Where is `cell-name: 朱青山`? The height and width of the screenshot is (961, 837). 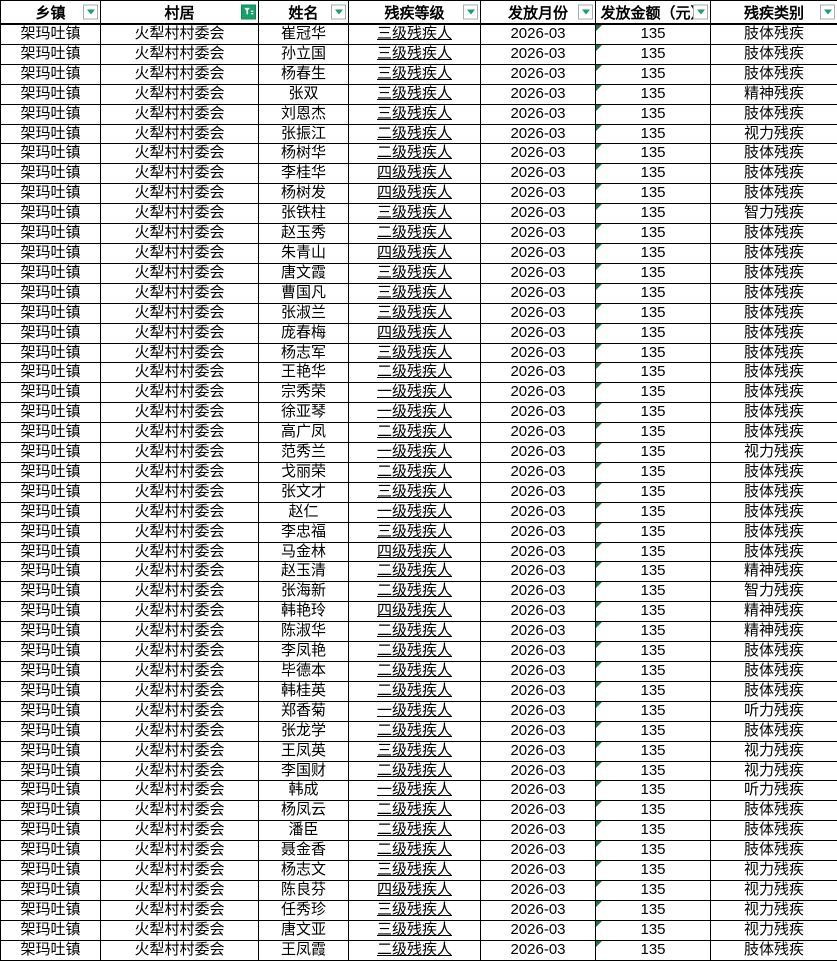 cell-name: 朱青山 is located at coordinates (303, 253).